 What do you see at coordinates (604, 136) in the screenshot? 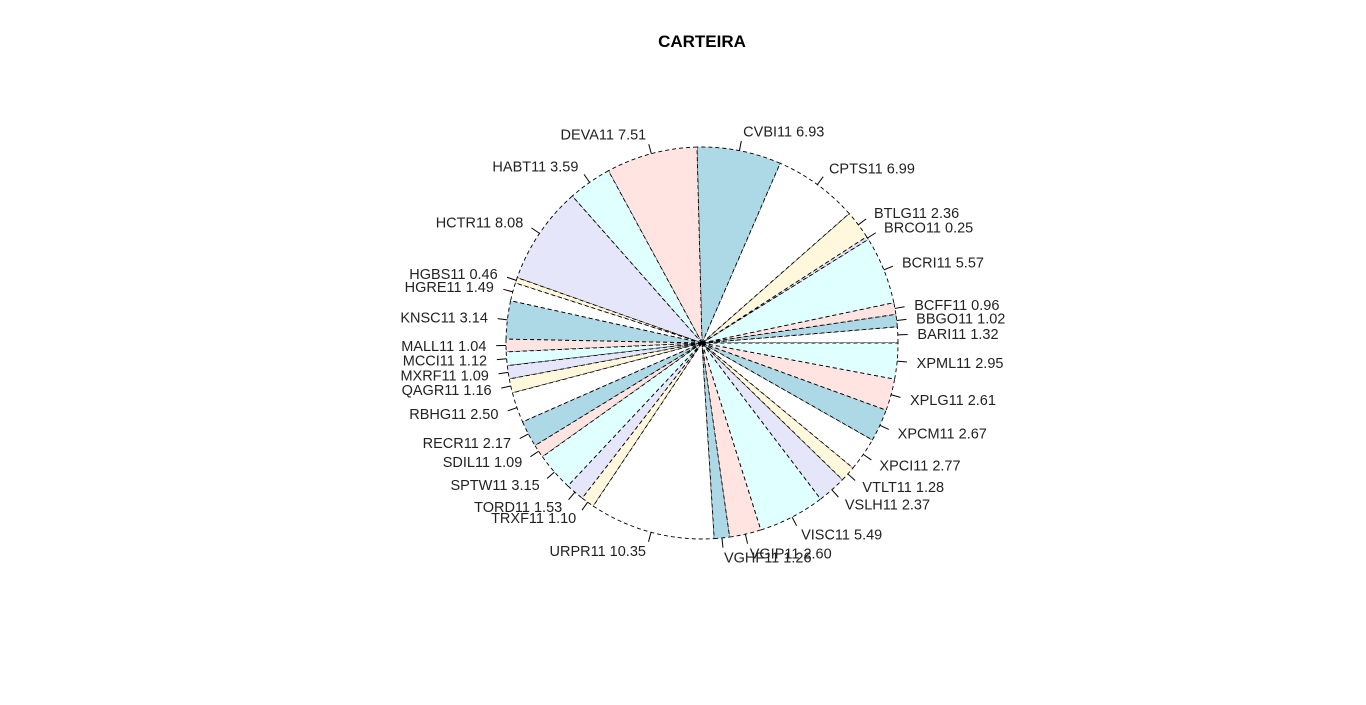
I see `pie-label-deva11: DEVA11 7.51` at bounding box center [604, 136].